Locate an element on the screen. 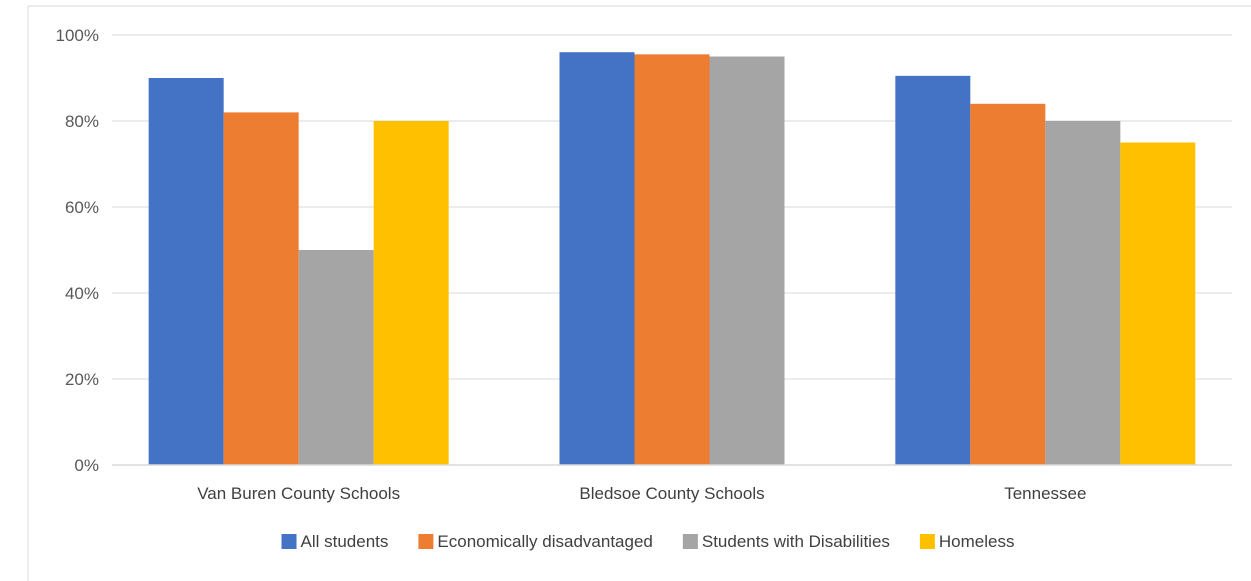 The width and height of the screenshot is (1251, 581). legend-item: Homeless is located at coordinates (967, 541).